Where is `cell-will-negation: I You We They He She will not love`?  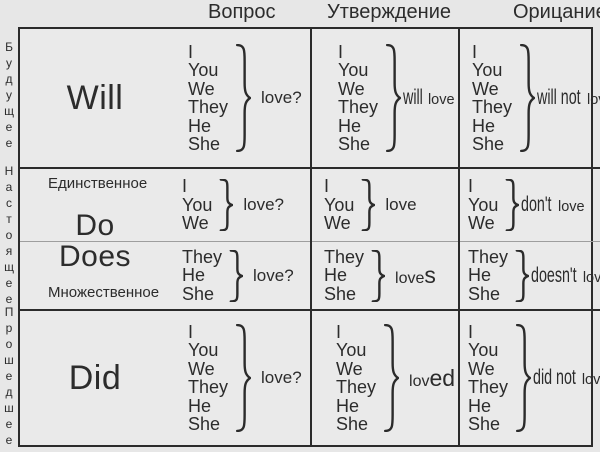 cell-will-negation: I You We They He She will not love is located at coordinates (529, 98).